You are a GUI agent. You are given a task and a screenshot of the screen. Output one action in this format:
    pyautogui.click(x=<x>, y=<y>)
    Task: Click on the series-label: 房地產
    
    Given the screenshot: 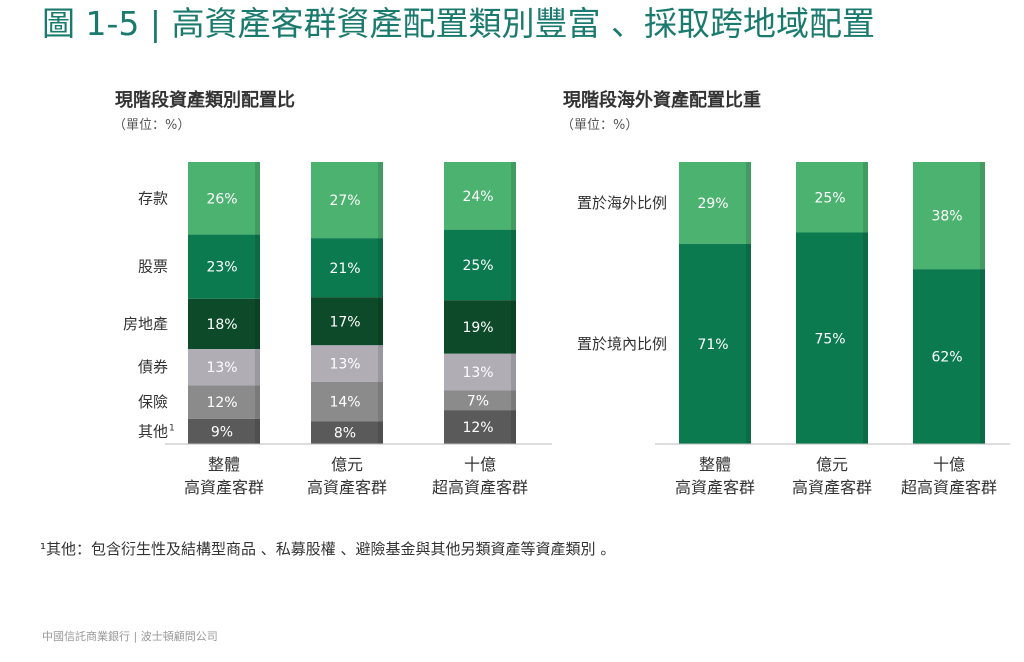 What is the action you would take?
    pyautogui.click(x=145, y=324)
    